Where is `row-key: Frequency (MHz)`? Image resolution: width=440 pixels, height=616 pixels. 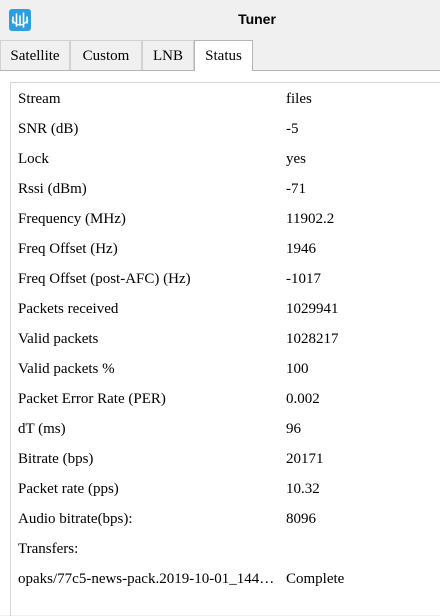 row-key: Frequency (MHz) is located at coordinates (72, 219).